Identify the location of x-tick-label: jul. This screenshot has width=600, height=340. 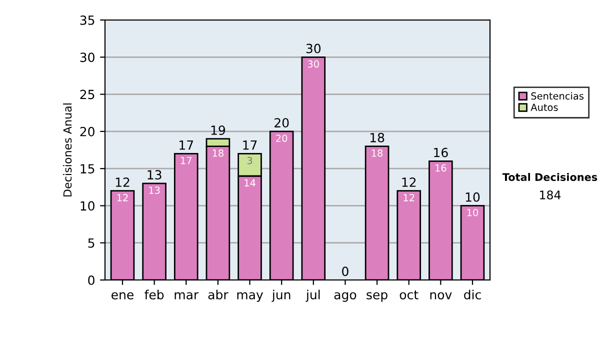
(313, 296).